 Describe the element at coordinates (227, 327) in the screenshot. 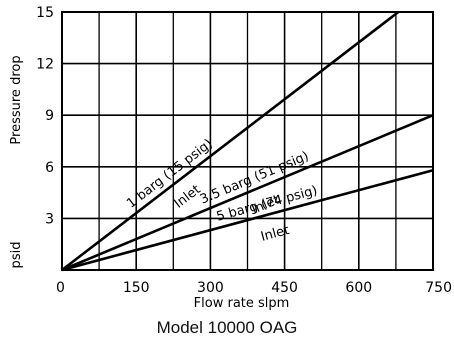

I see `chart-caption: Model 10000 OAG` at that location.